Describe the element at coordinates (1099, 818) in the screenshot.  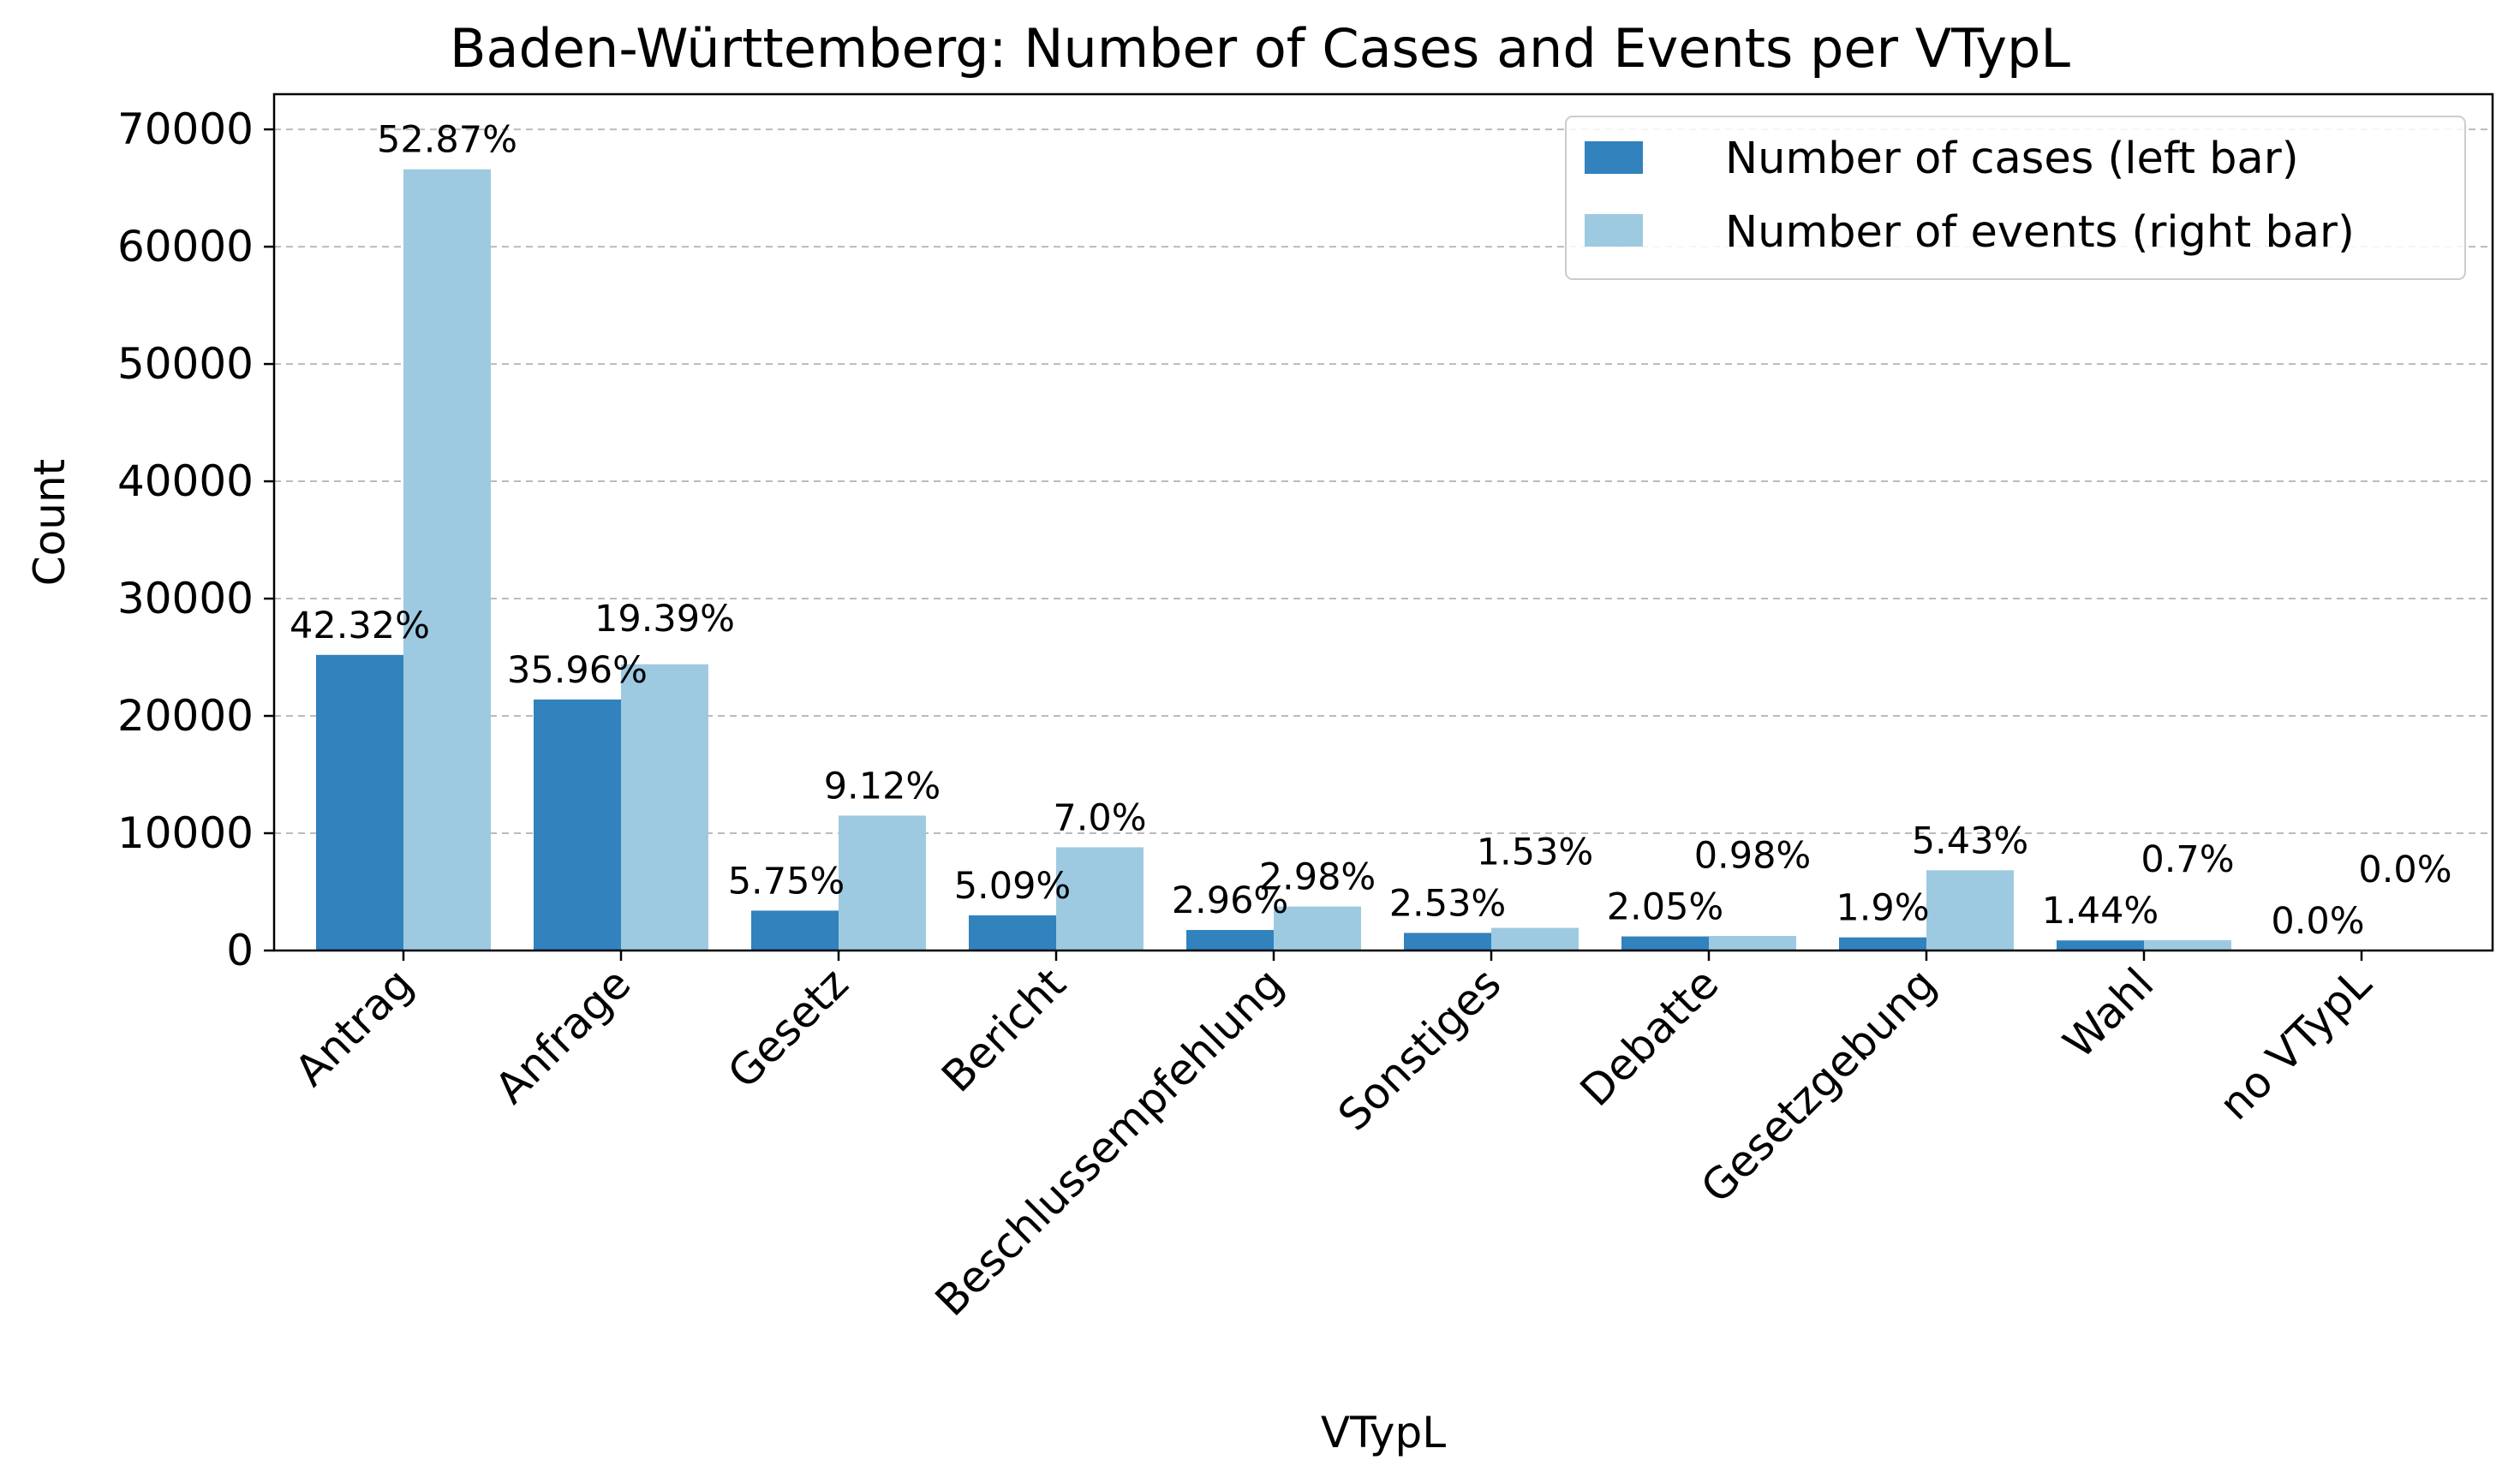
I see `bar-label-events: 7.0%` at that location.